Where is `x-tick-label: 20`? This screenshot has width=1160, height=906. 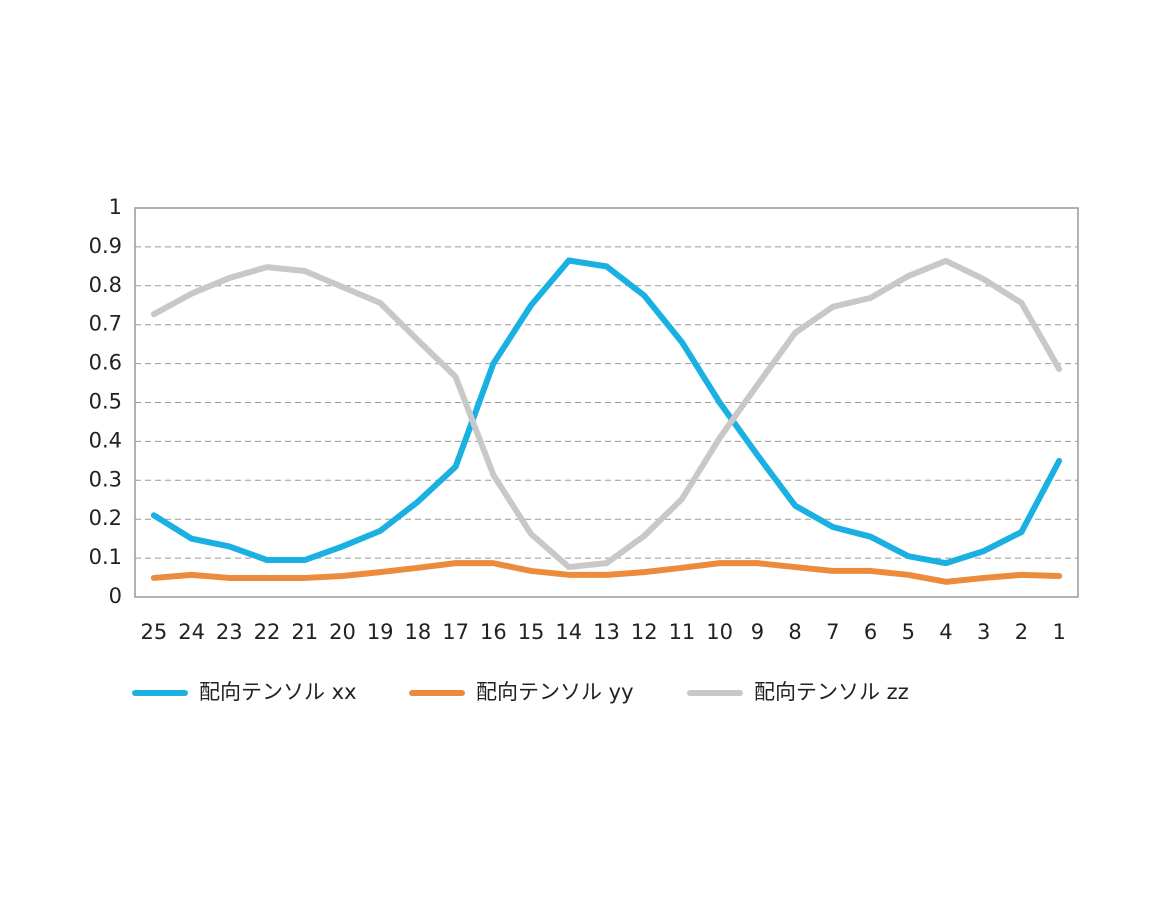
x-tick-label: 20 is located at coordinates (342, 632).